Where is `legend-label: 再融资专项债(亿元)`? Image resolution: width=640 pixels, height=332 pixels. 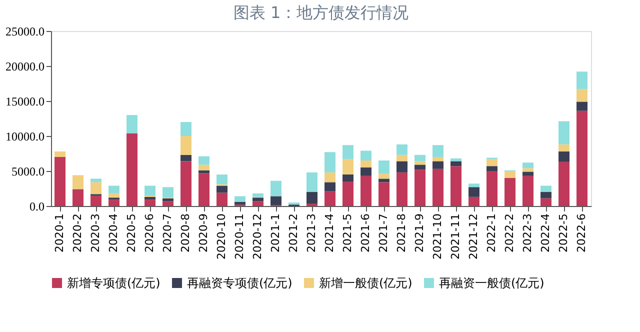 legend-label: 再融资专项债(亿元) is located at coordinates (239, 283).